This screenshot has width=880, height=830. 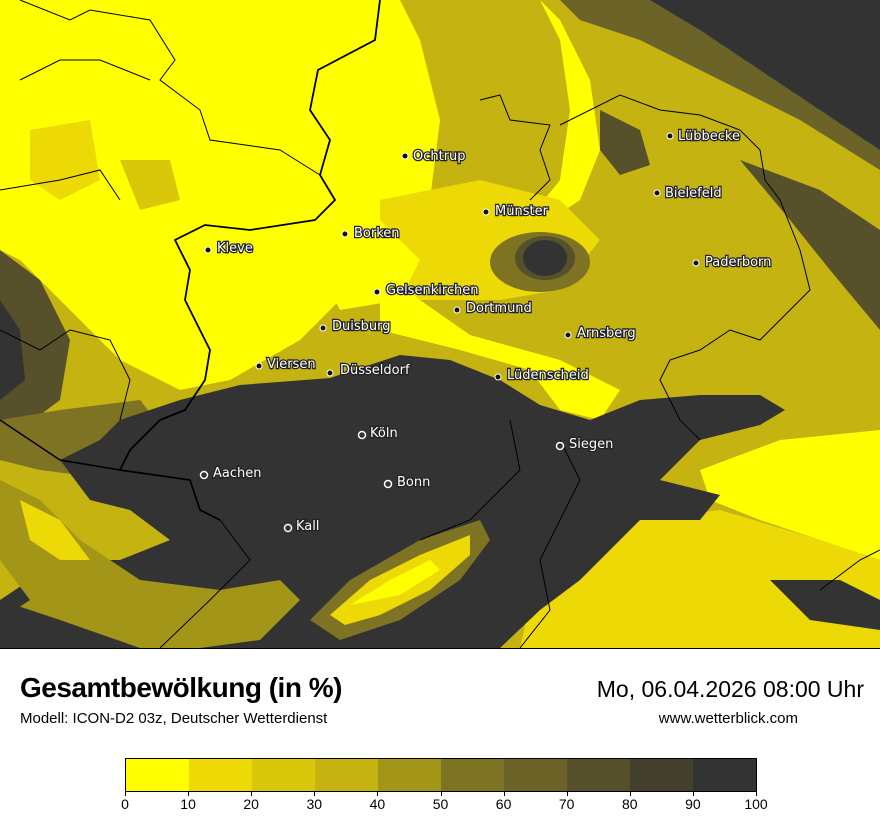 I want to click on city-luedenscheid: Lüdenscheid, so click(x=542, y=375).